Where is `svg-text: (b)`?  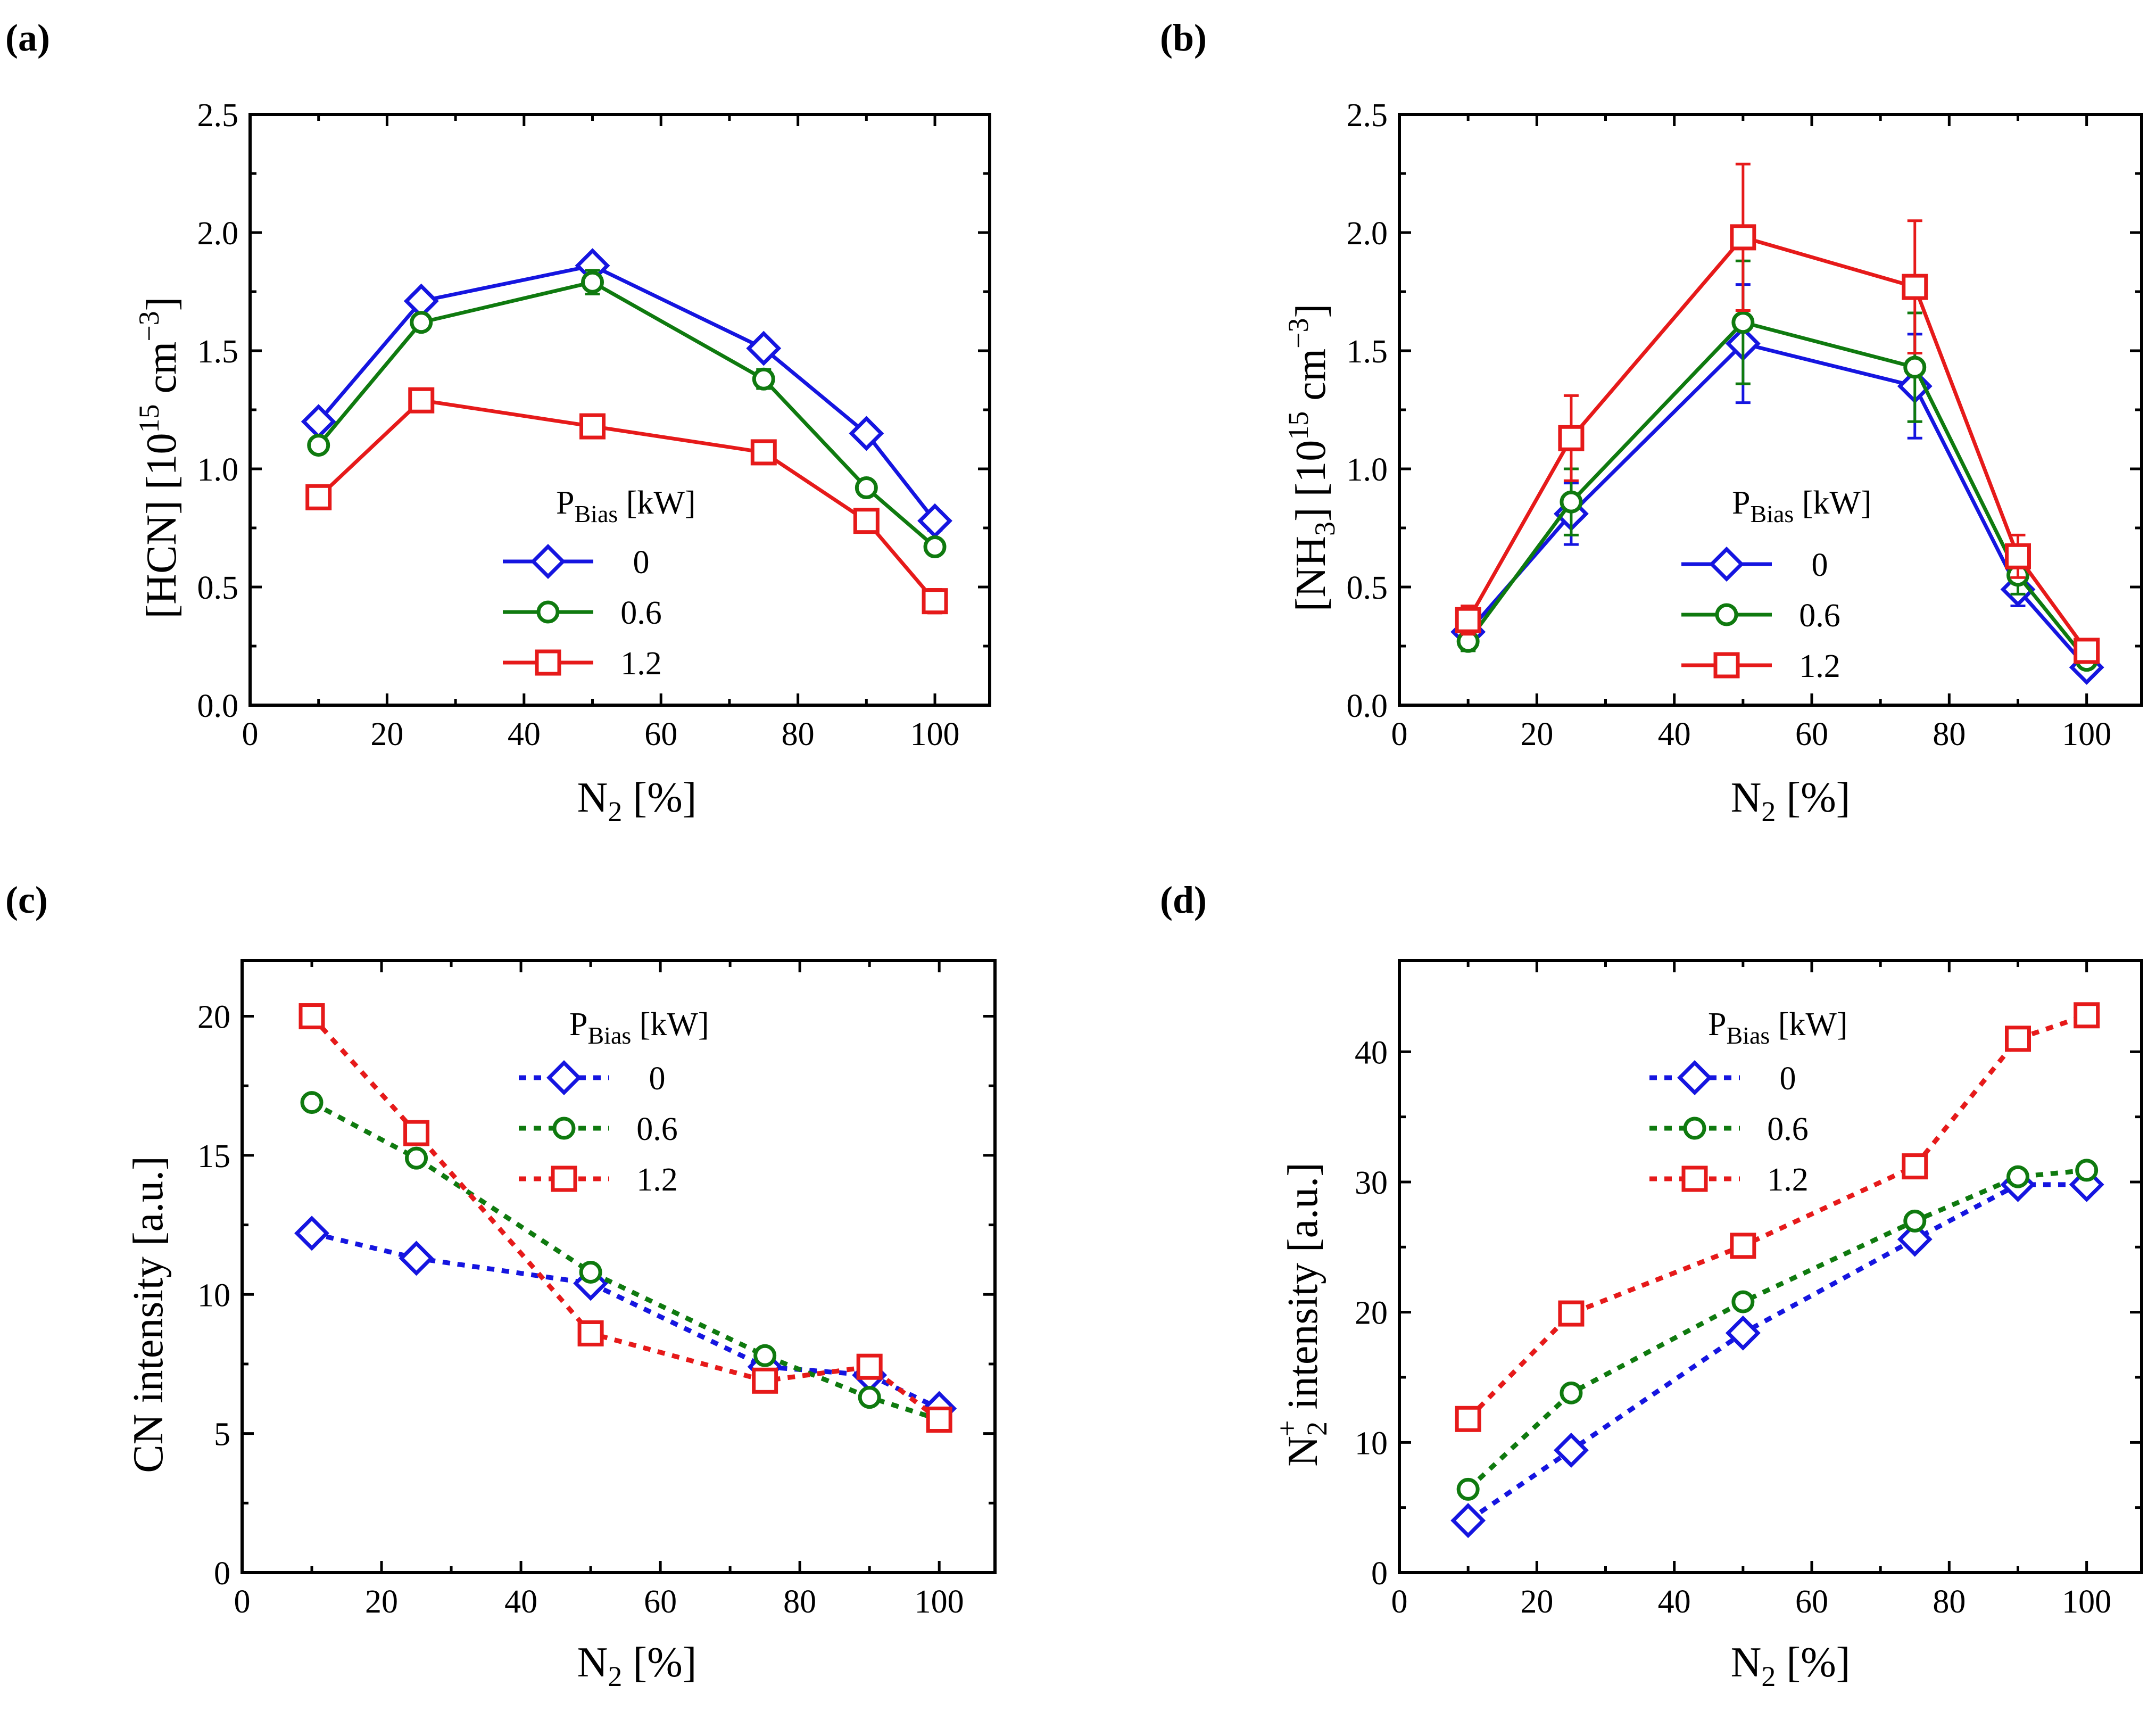
svg-text: (b) is located at coordinates (1184, 37).